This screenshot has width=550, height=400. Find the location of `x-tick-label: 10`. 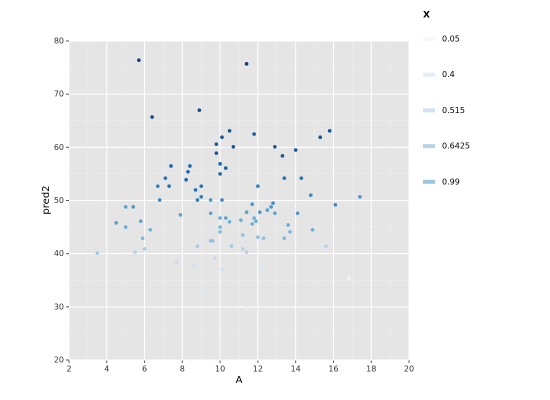

x-tick-label: 10 is located at coordinates (220, 369).